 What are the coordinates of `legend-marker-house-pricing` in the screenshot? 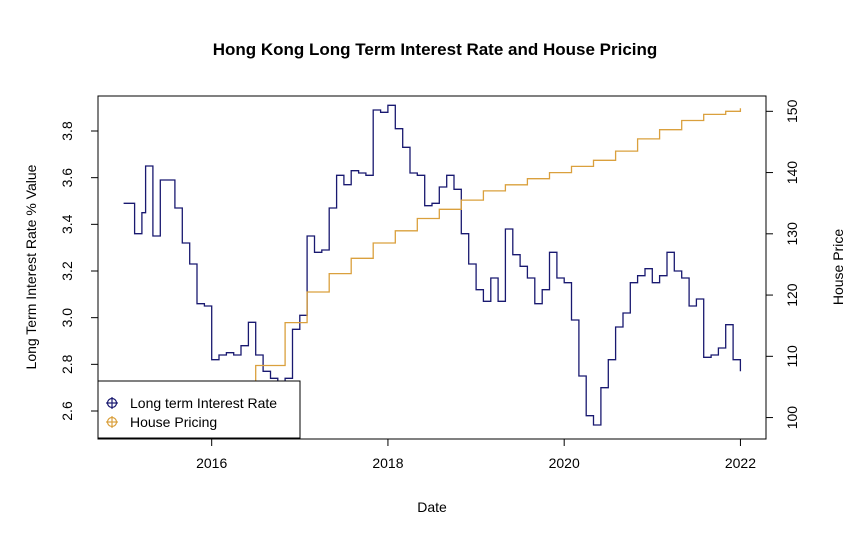 It's located at (112, 422).